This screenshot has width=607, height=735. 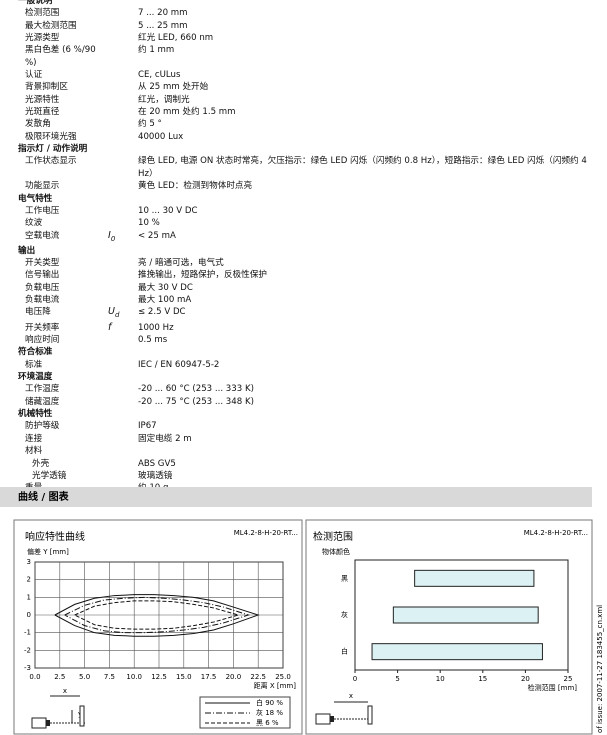 What do you see at coordinates (397, 679) in the screenshot?
I see `x-tick-label: 5` at bounding box center [397, 679].